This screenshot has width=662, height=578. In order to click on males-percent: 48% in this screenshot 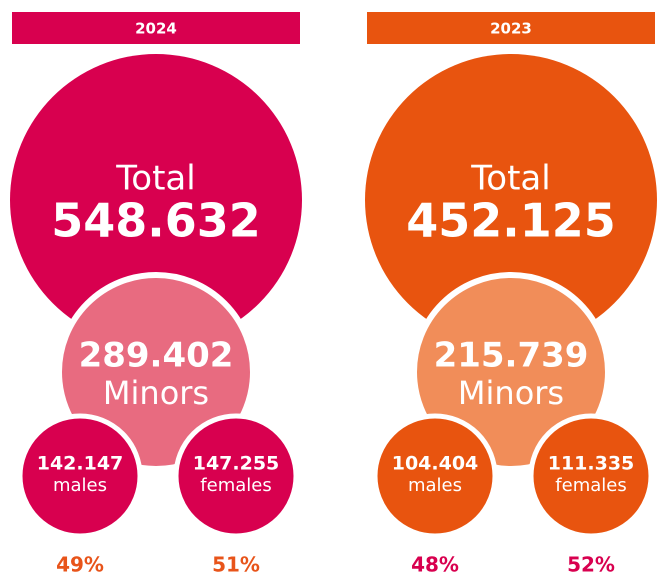, I will do `click(435, 565)`.